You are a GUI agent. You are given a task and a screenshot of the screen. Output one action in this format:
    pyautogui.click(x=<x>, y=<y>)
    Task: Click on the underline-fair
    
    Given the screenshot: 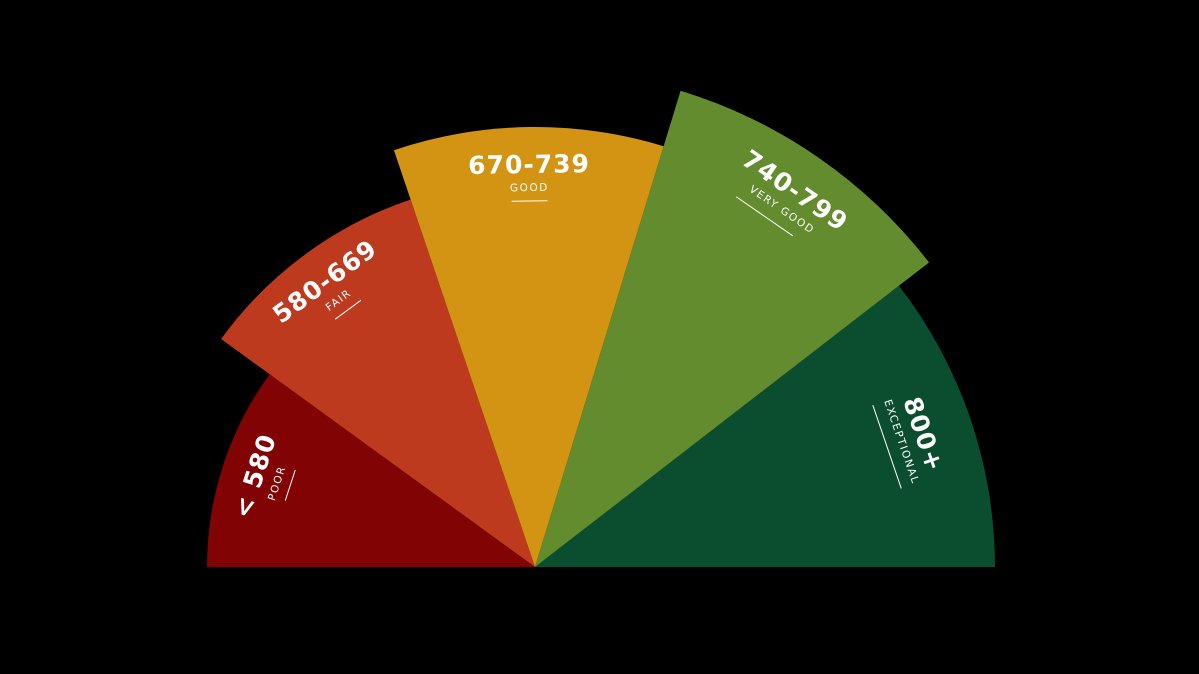 What is the action you would take?
    pyautogui.click(x=348, y=309)
    